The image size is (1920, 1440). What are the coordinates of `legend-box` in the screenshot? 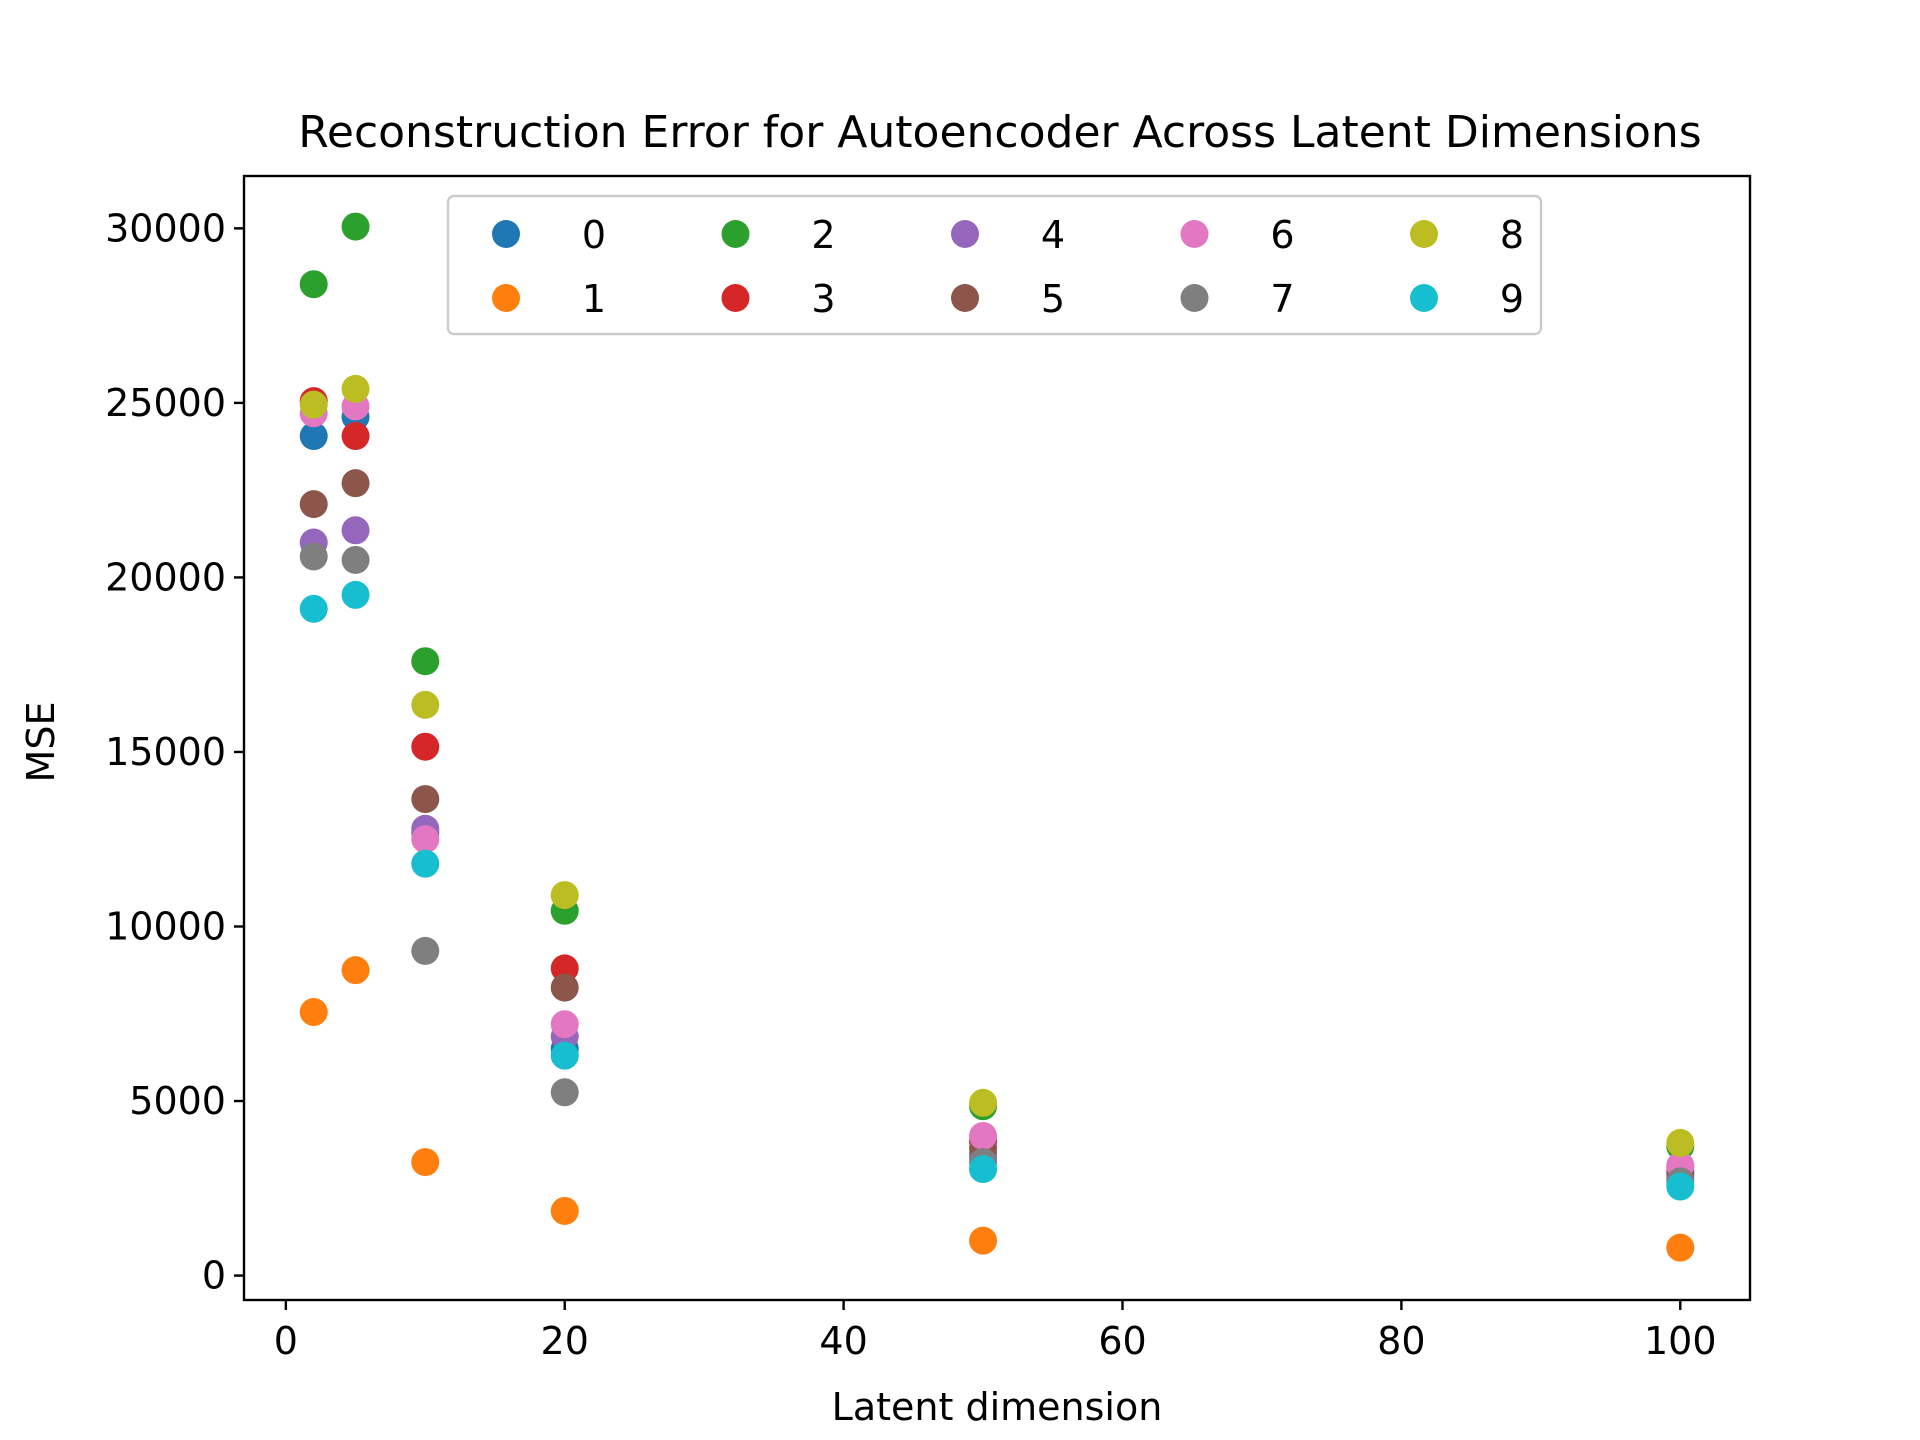 It's located at (994, 265).